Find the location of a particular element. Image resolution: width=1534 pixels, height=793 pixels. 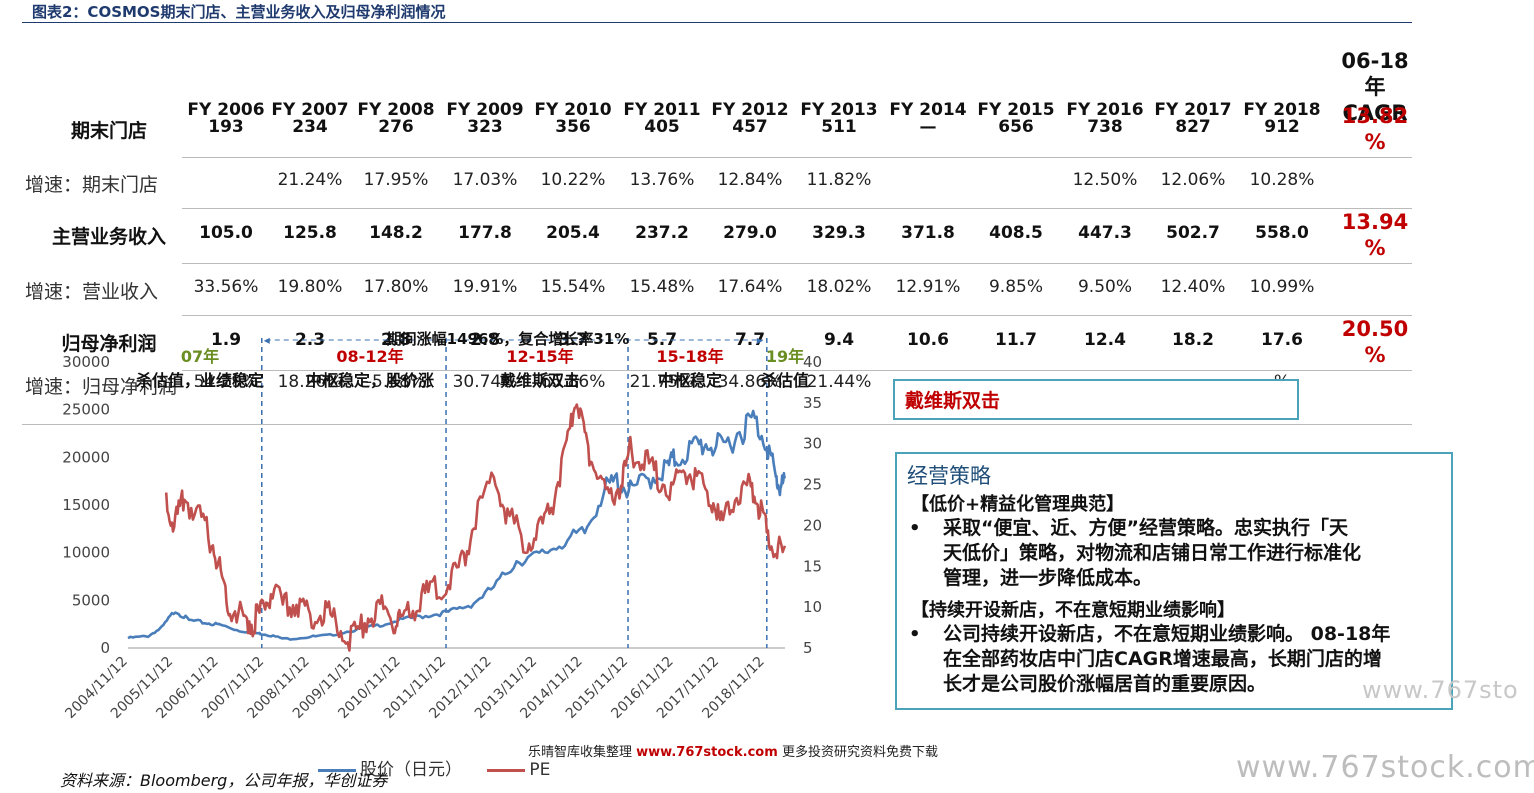

year-header: FY 2010 is located at coordinates (573, 110).